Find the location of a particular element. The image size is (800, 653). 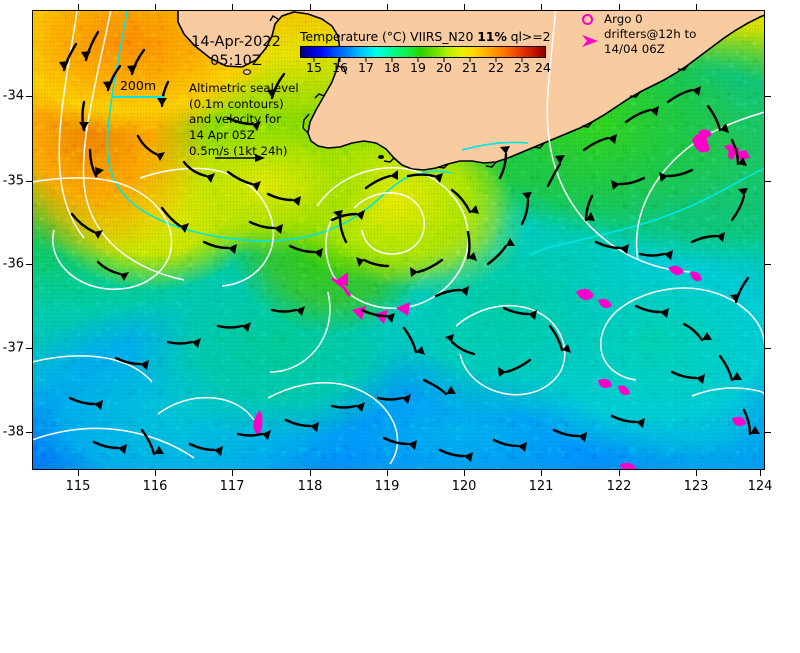

colorbar-title-prefix: Temperature (°C) VIIRS_N20 is located at coordinates (389, 36).